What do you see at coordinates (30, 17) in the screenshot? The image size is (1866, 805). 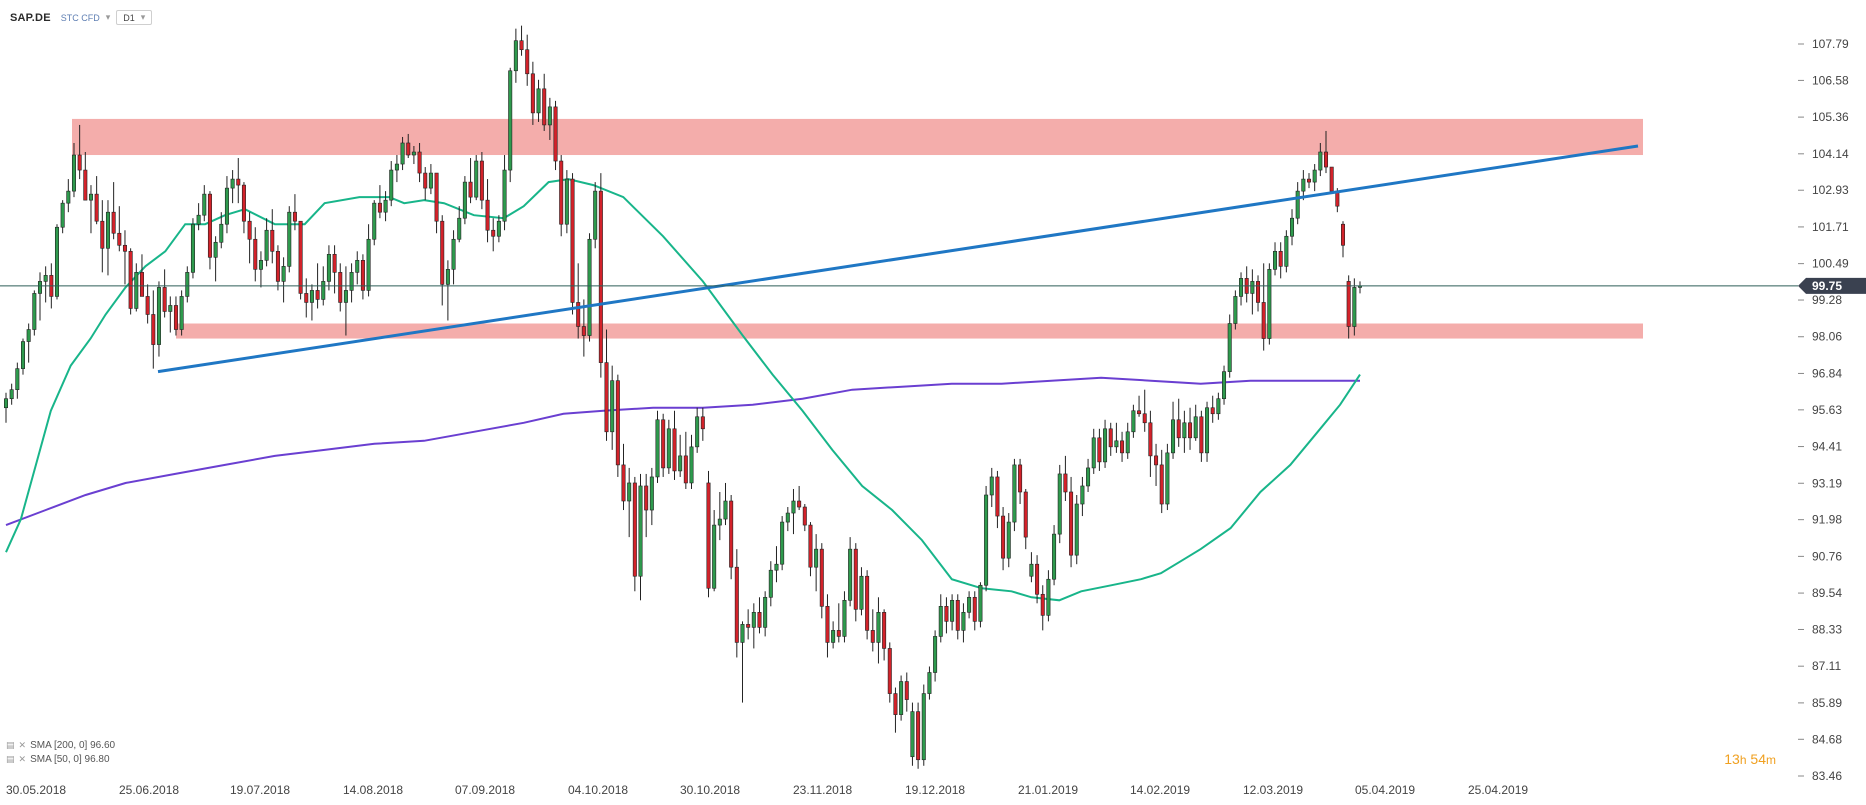 I see `symbol-label: SAP.DE` at bounding box center [30, 17].